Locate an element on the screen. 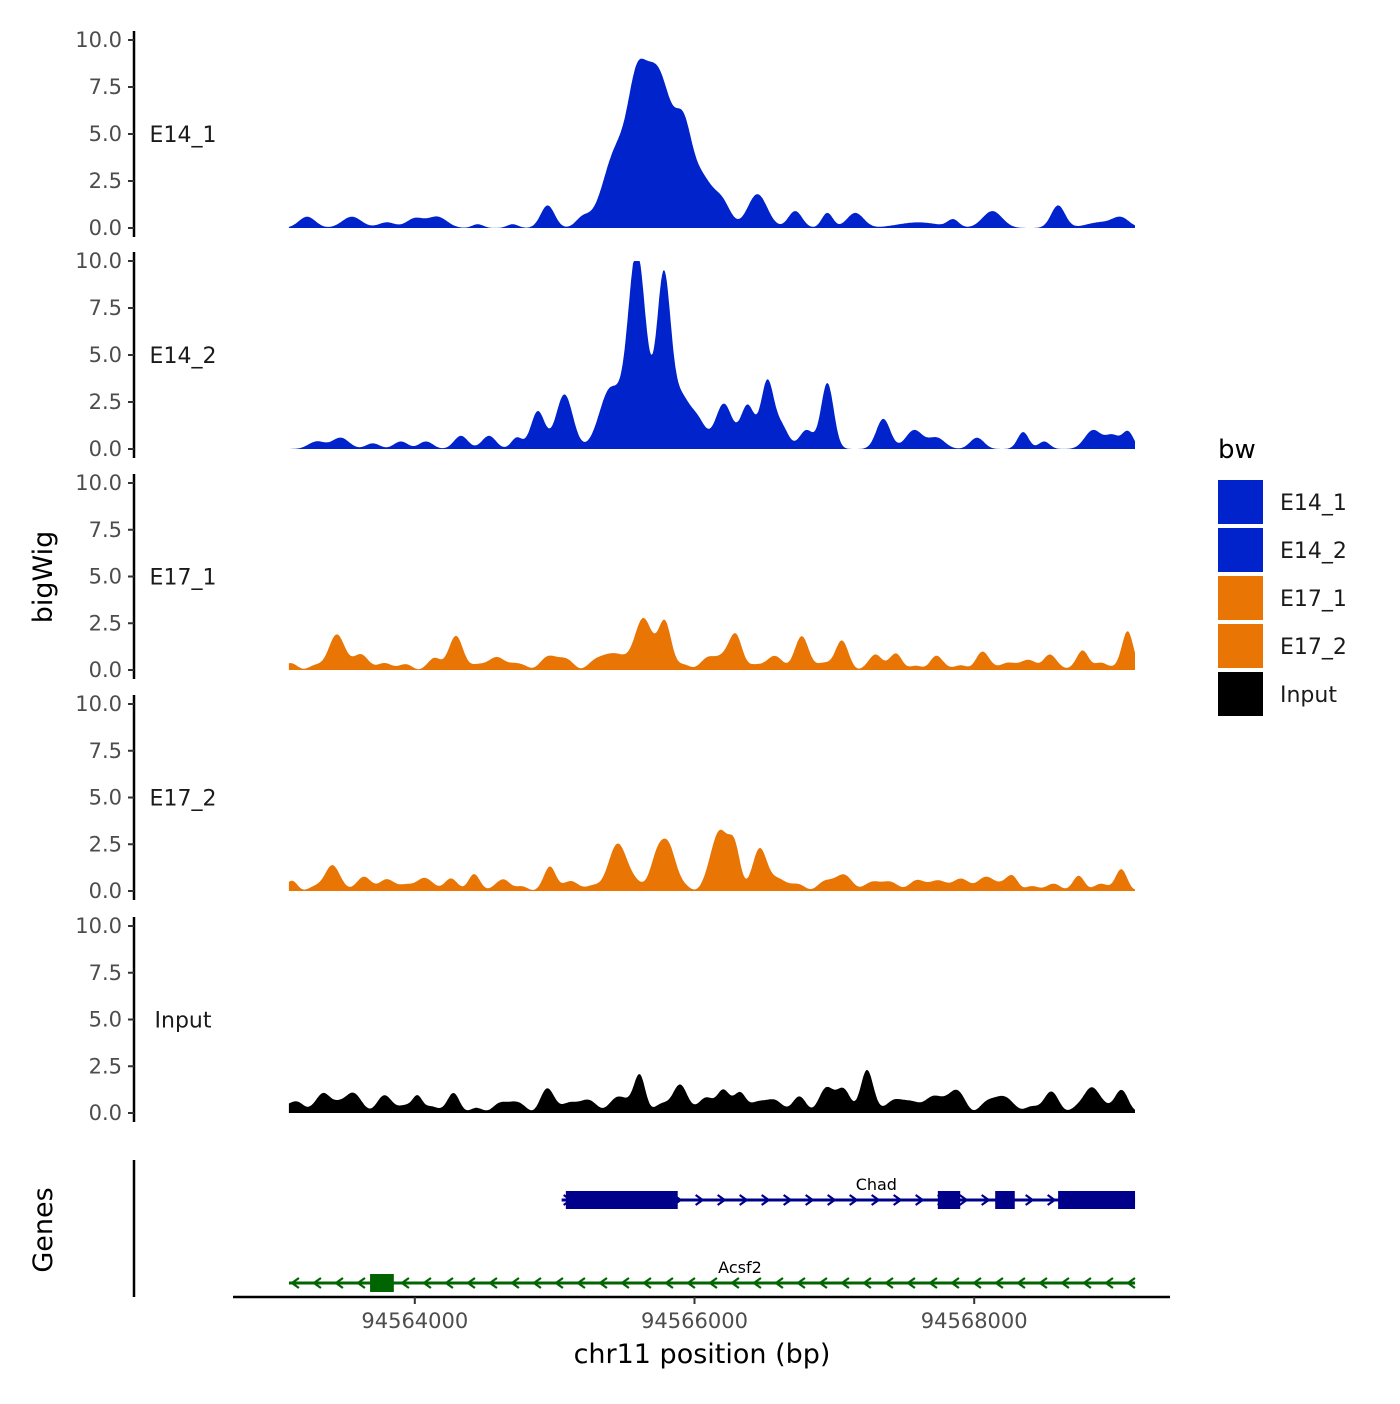 The image size is (1400, 1404). legend-label: E14_2 is located at coordinates (1313, 551).